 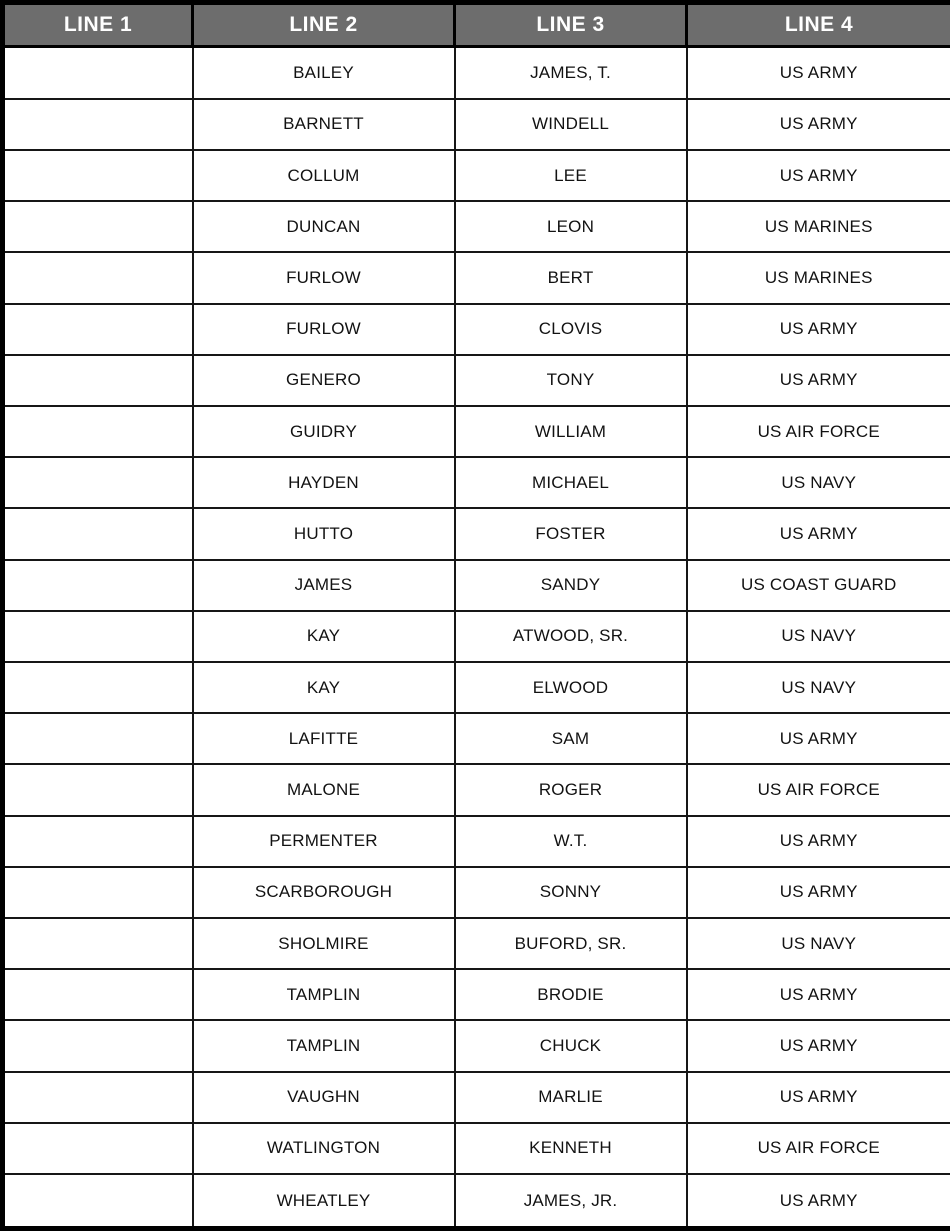 What do you see at coordinates (323, 892) in the screenshot?
I see `cell-line2: SCARBOROUGH` at bounding box center [323, 892].